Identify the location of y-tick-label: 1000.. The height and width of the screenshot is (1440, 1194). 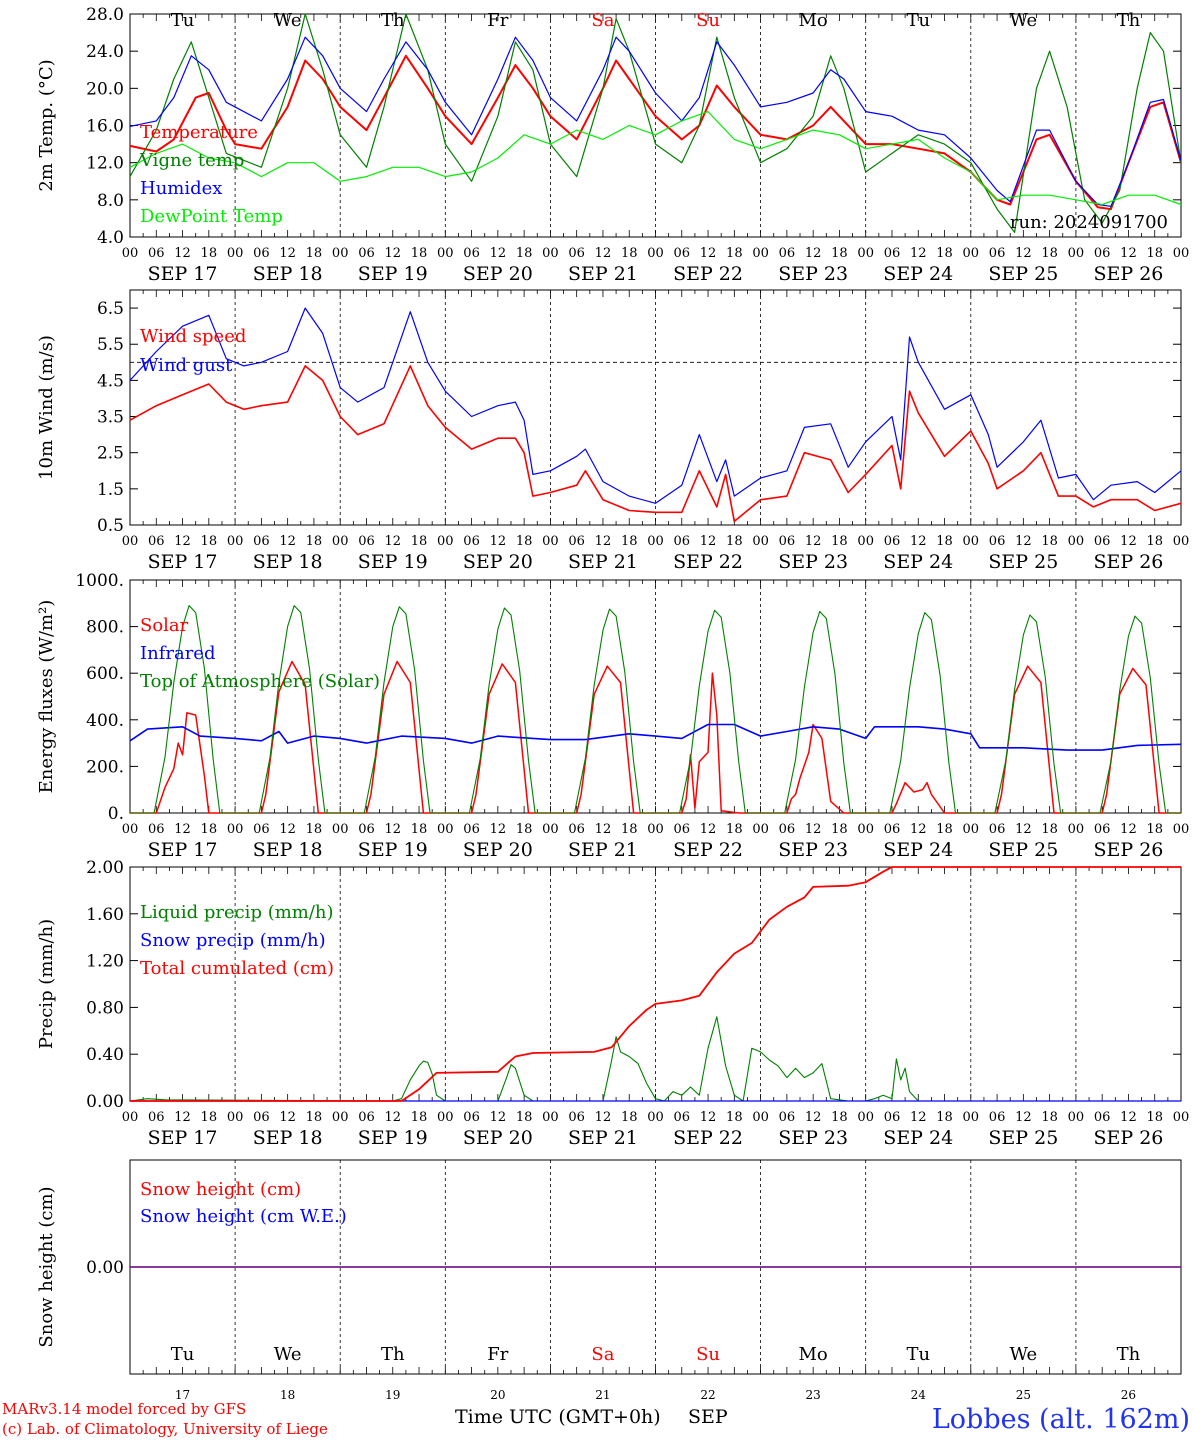
(99, 581).